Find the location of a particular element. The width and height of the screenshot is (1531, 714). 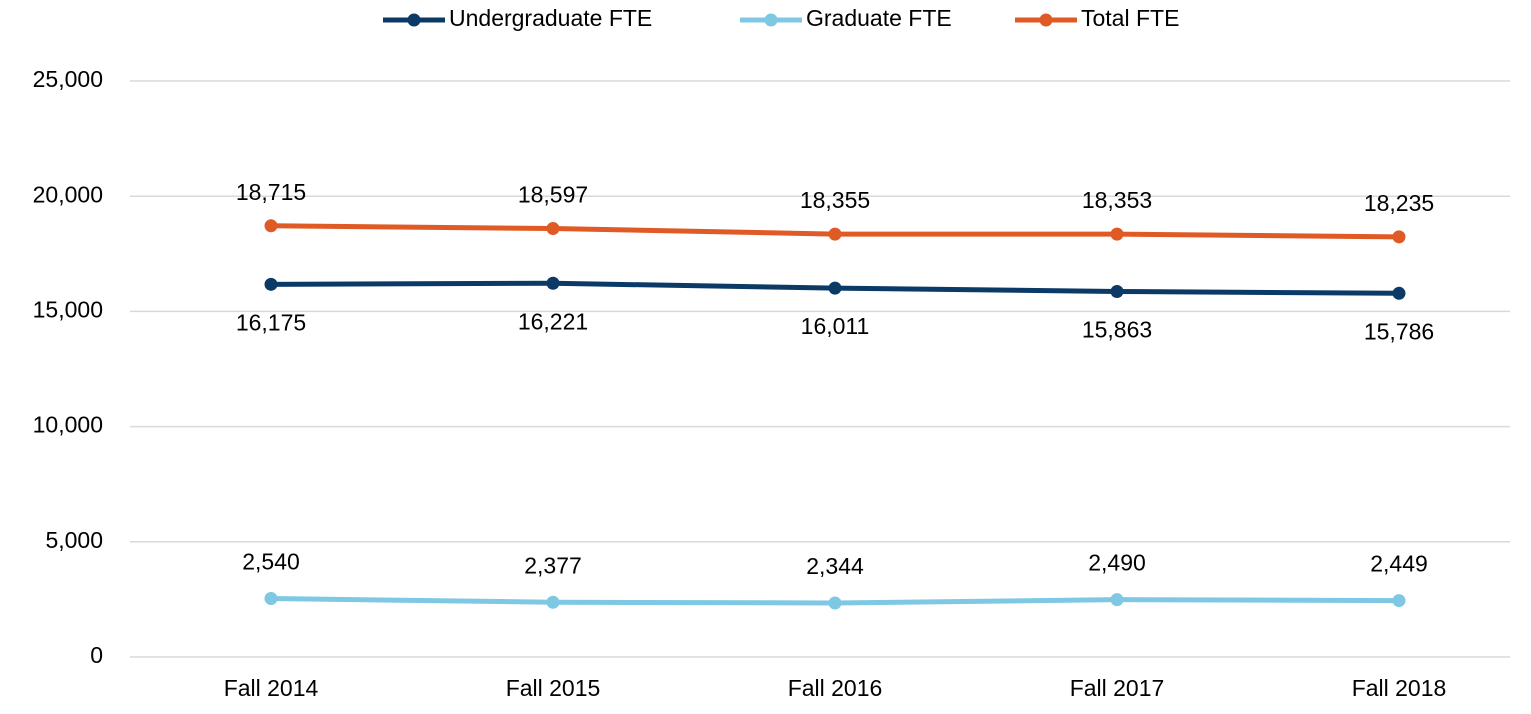

y-tick-label: 10,000 is located at coordinates (68, 425).